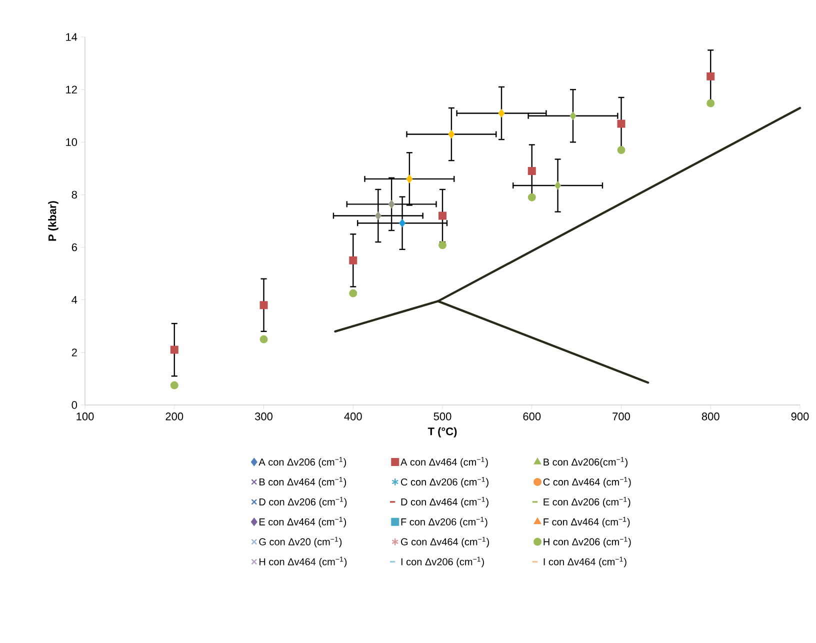 The image size is (816, 643). What do you see at coordinates (75, 300) in the screenshot?
I see `y-tick-label: 4` at bounding box center [75, 300].